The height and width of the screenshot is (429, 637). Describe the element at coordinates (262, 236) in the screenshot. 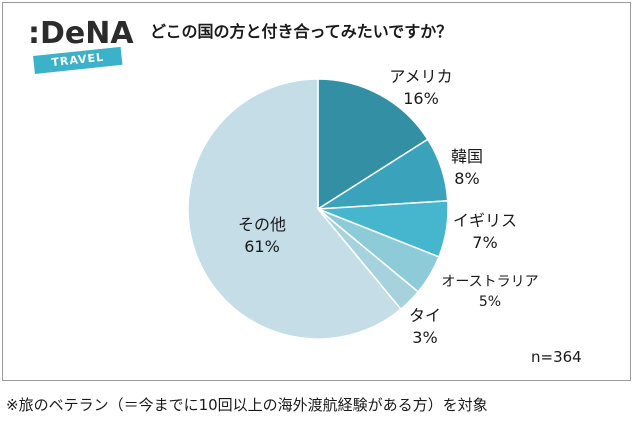

I see `slice-label-other: その他 61%` at that location.